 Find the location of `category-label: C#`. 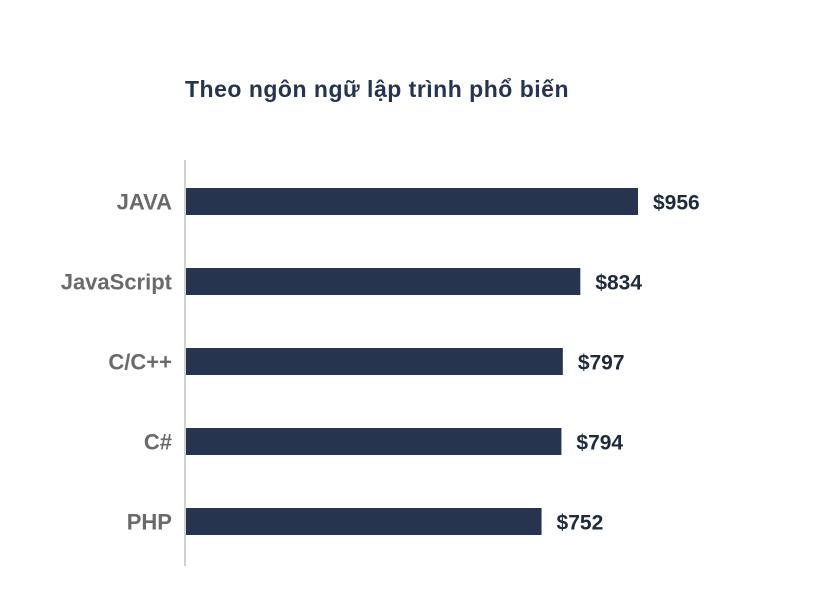

category-label: C# is located at coordinates (158, 442).